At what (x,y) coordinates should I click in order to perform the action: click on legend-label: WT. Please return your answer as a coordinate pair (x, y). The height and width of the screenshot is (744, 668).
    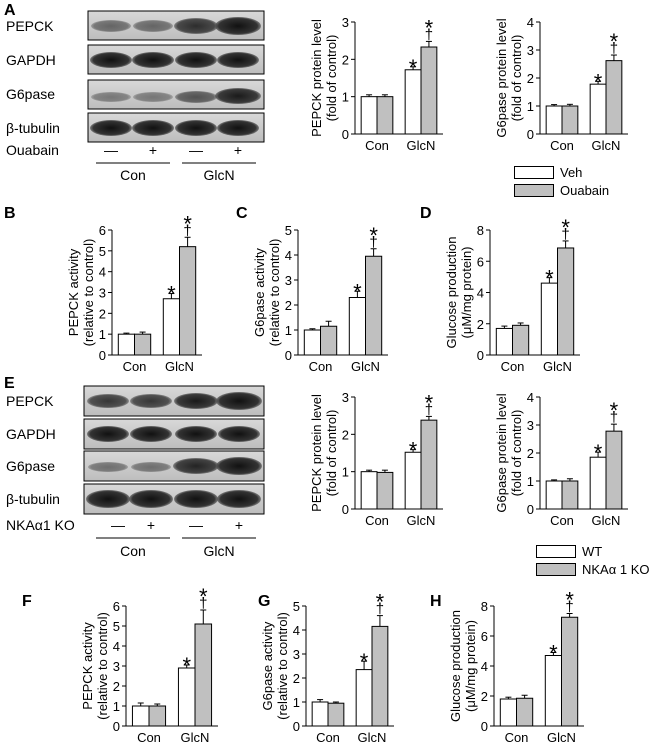
    Looking at the image, I should click on (592, 551).